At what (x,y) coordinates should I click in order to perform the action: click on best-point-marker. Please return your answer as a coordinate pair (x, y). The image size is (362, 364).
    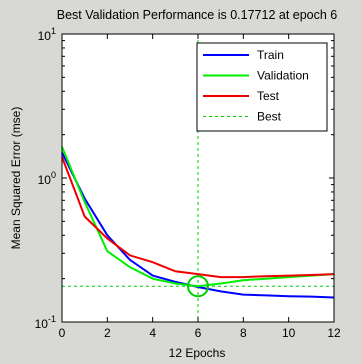
    Looking at the image, I should click on (198, 286).